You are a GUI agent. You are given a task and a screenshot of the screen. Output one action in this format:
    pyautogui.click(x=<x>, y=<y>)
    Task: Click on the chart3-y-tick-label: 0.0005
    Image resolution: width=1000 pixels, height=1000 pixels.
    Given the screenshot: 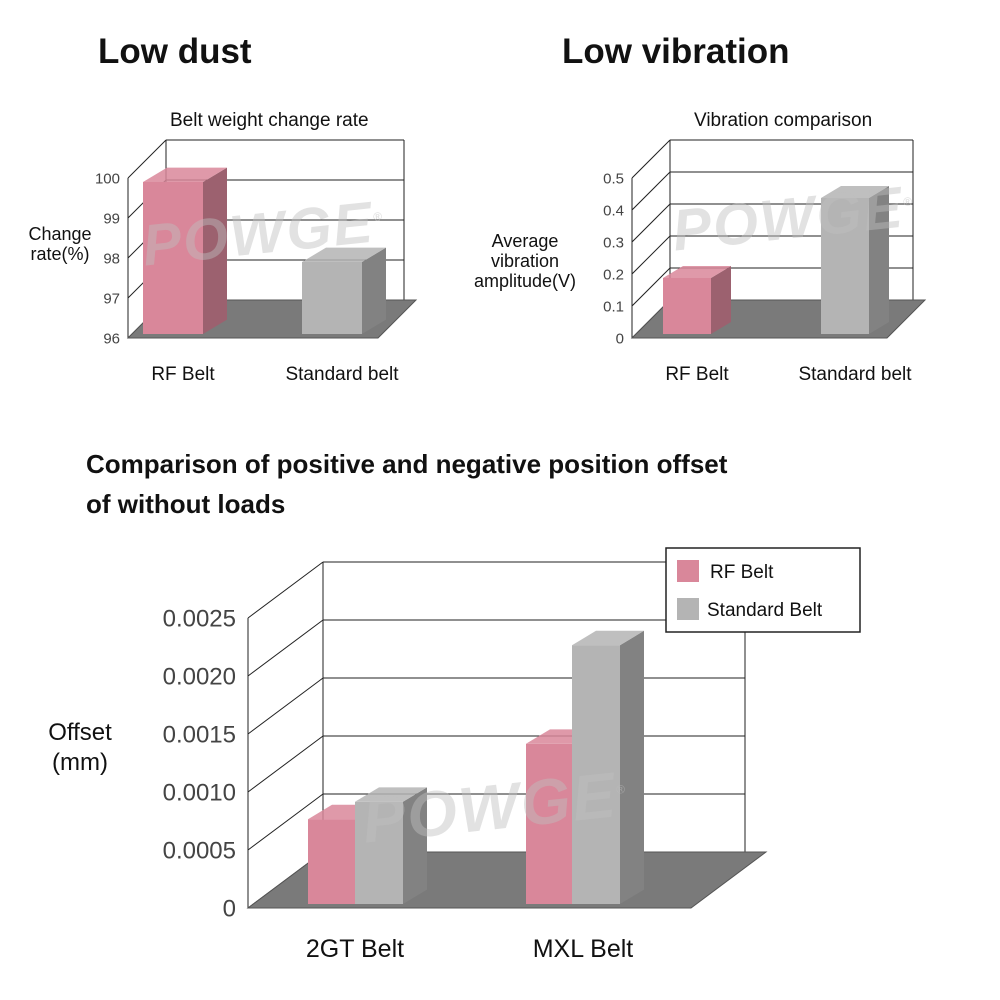 What is the action you would take?
    pyautogui.click(x=199, y=850)
    